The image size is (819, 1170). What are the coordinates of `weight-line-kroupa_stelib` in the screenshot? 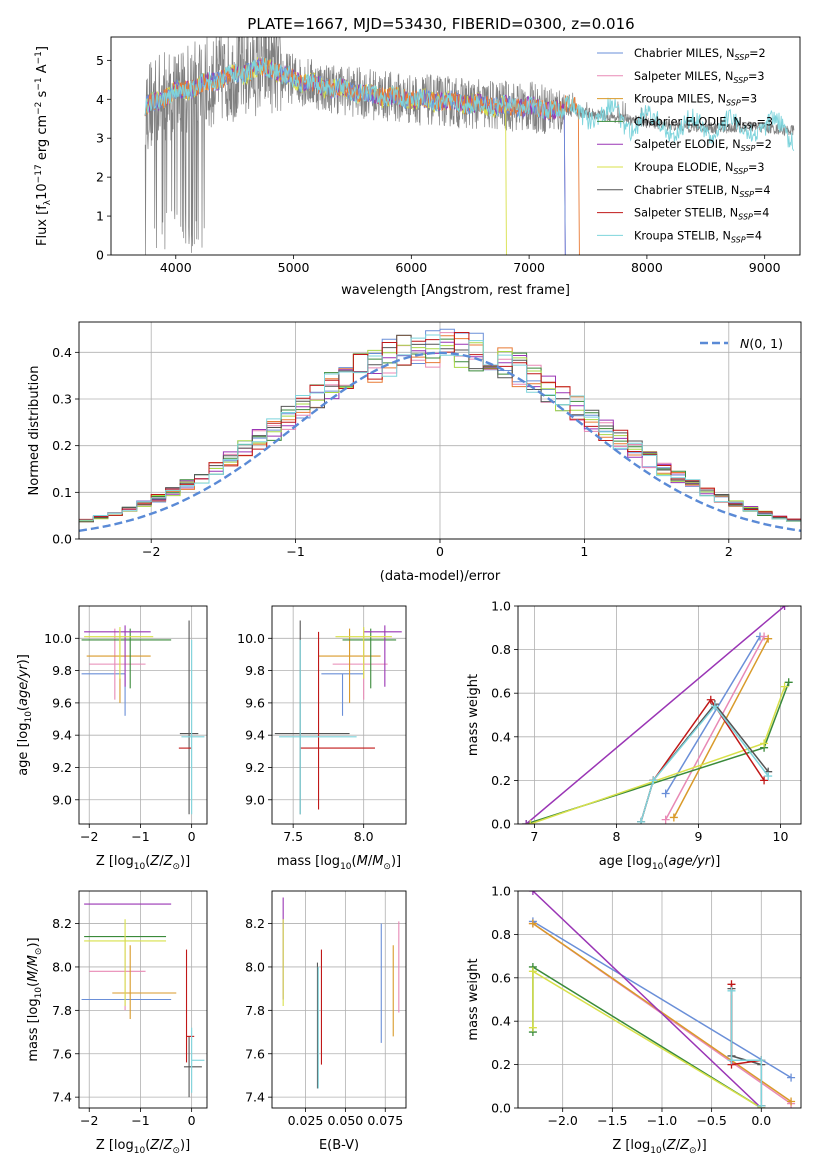 It's located at (746, 1048).